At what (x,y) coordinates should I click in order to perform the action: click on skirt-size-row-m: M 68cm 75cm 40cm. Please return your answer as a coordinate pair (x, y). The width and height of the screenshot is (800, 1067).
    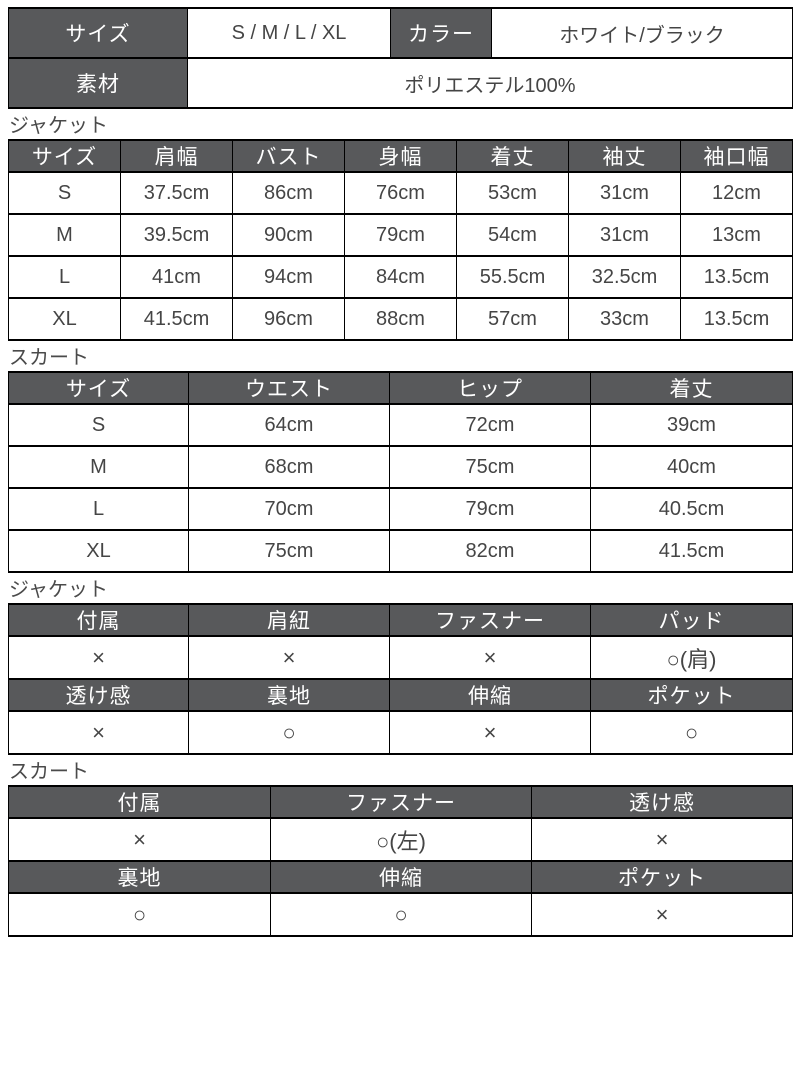
    Looking at the image, I should click on (400, 467).